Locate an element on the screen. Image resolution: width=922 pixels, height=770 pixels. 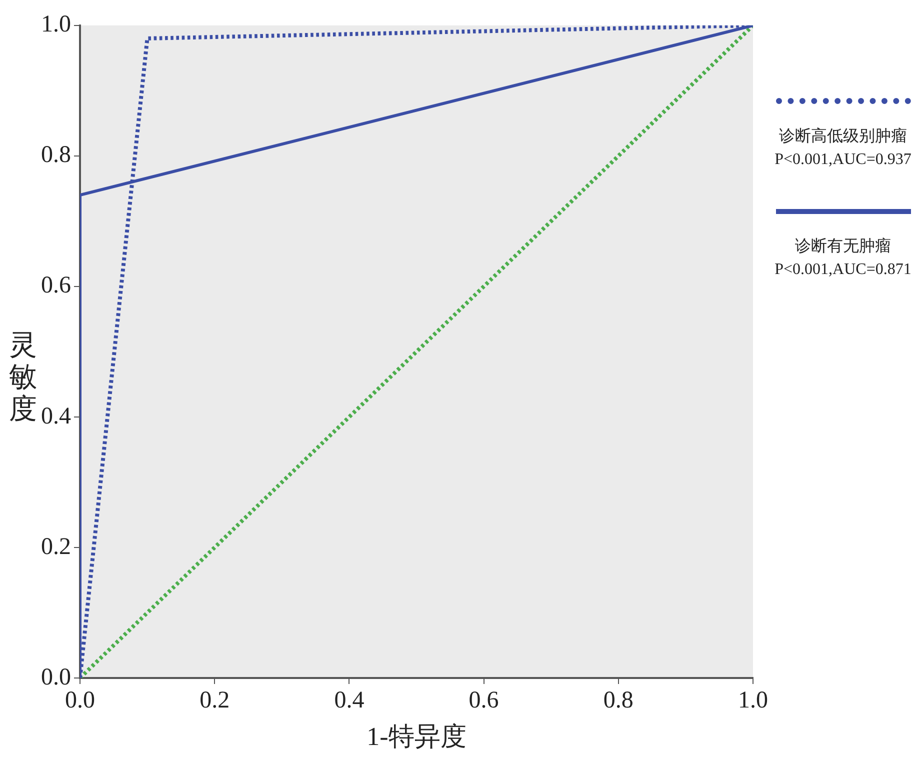
text: P<0.001,AUC=0.937 is located at coordinates (843, 160).